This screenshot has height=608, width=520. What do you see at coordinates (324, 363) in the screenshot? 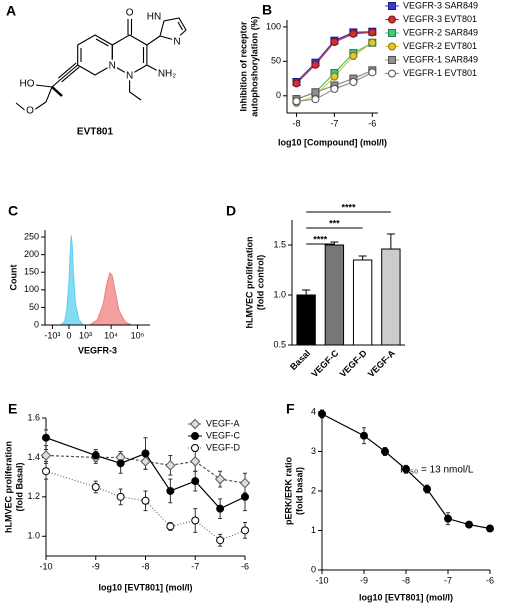
I see `x-tick-label: VEGF-C` at bounding box center [324, 363].